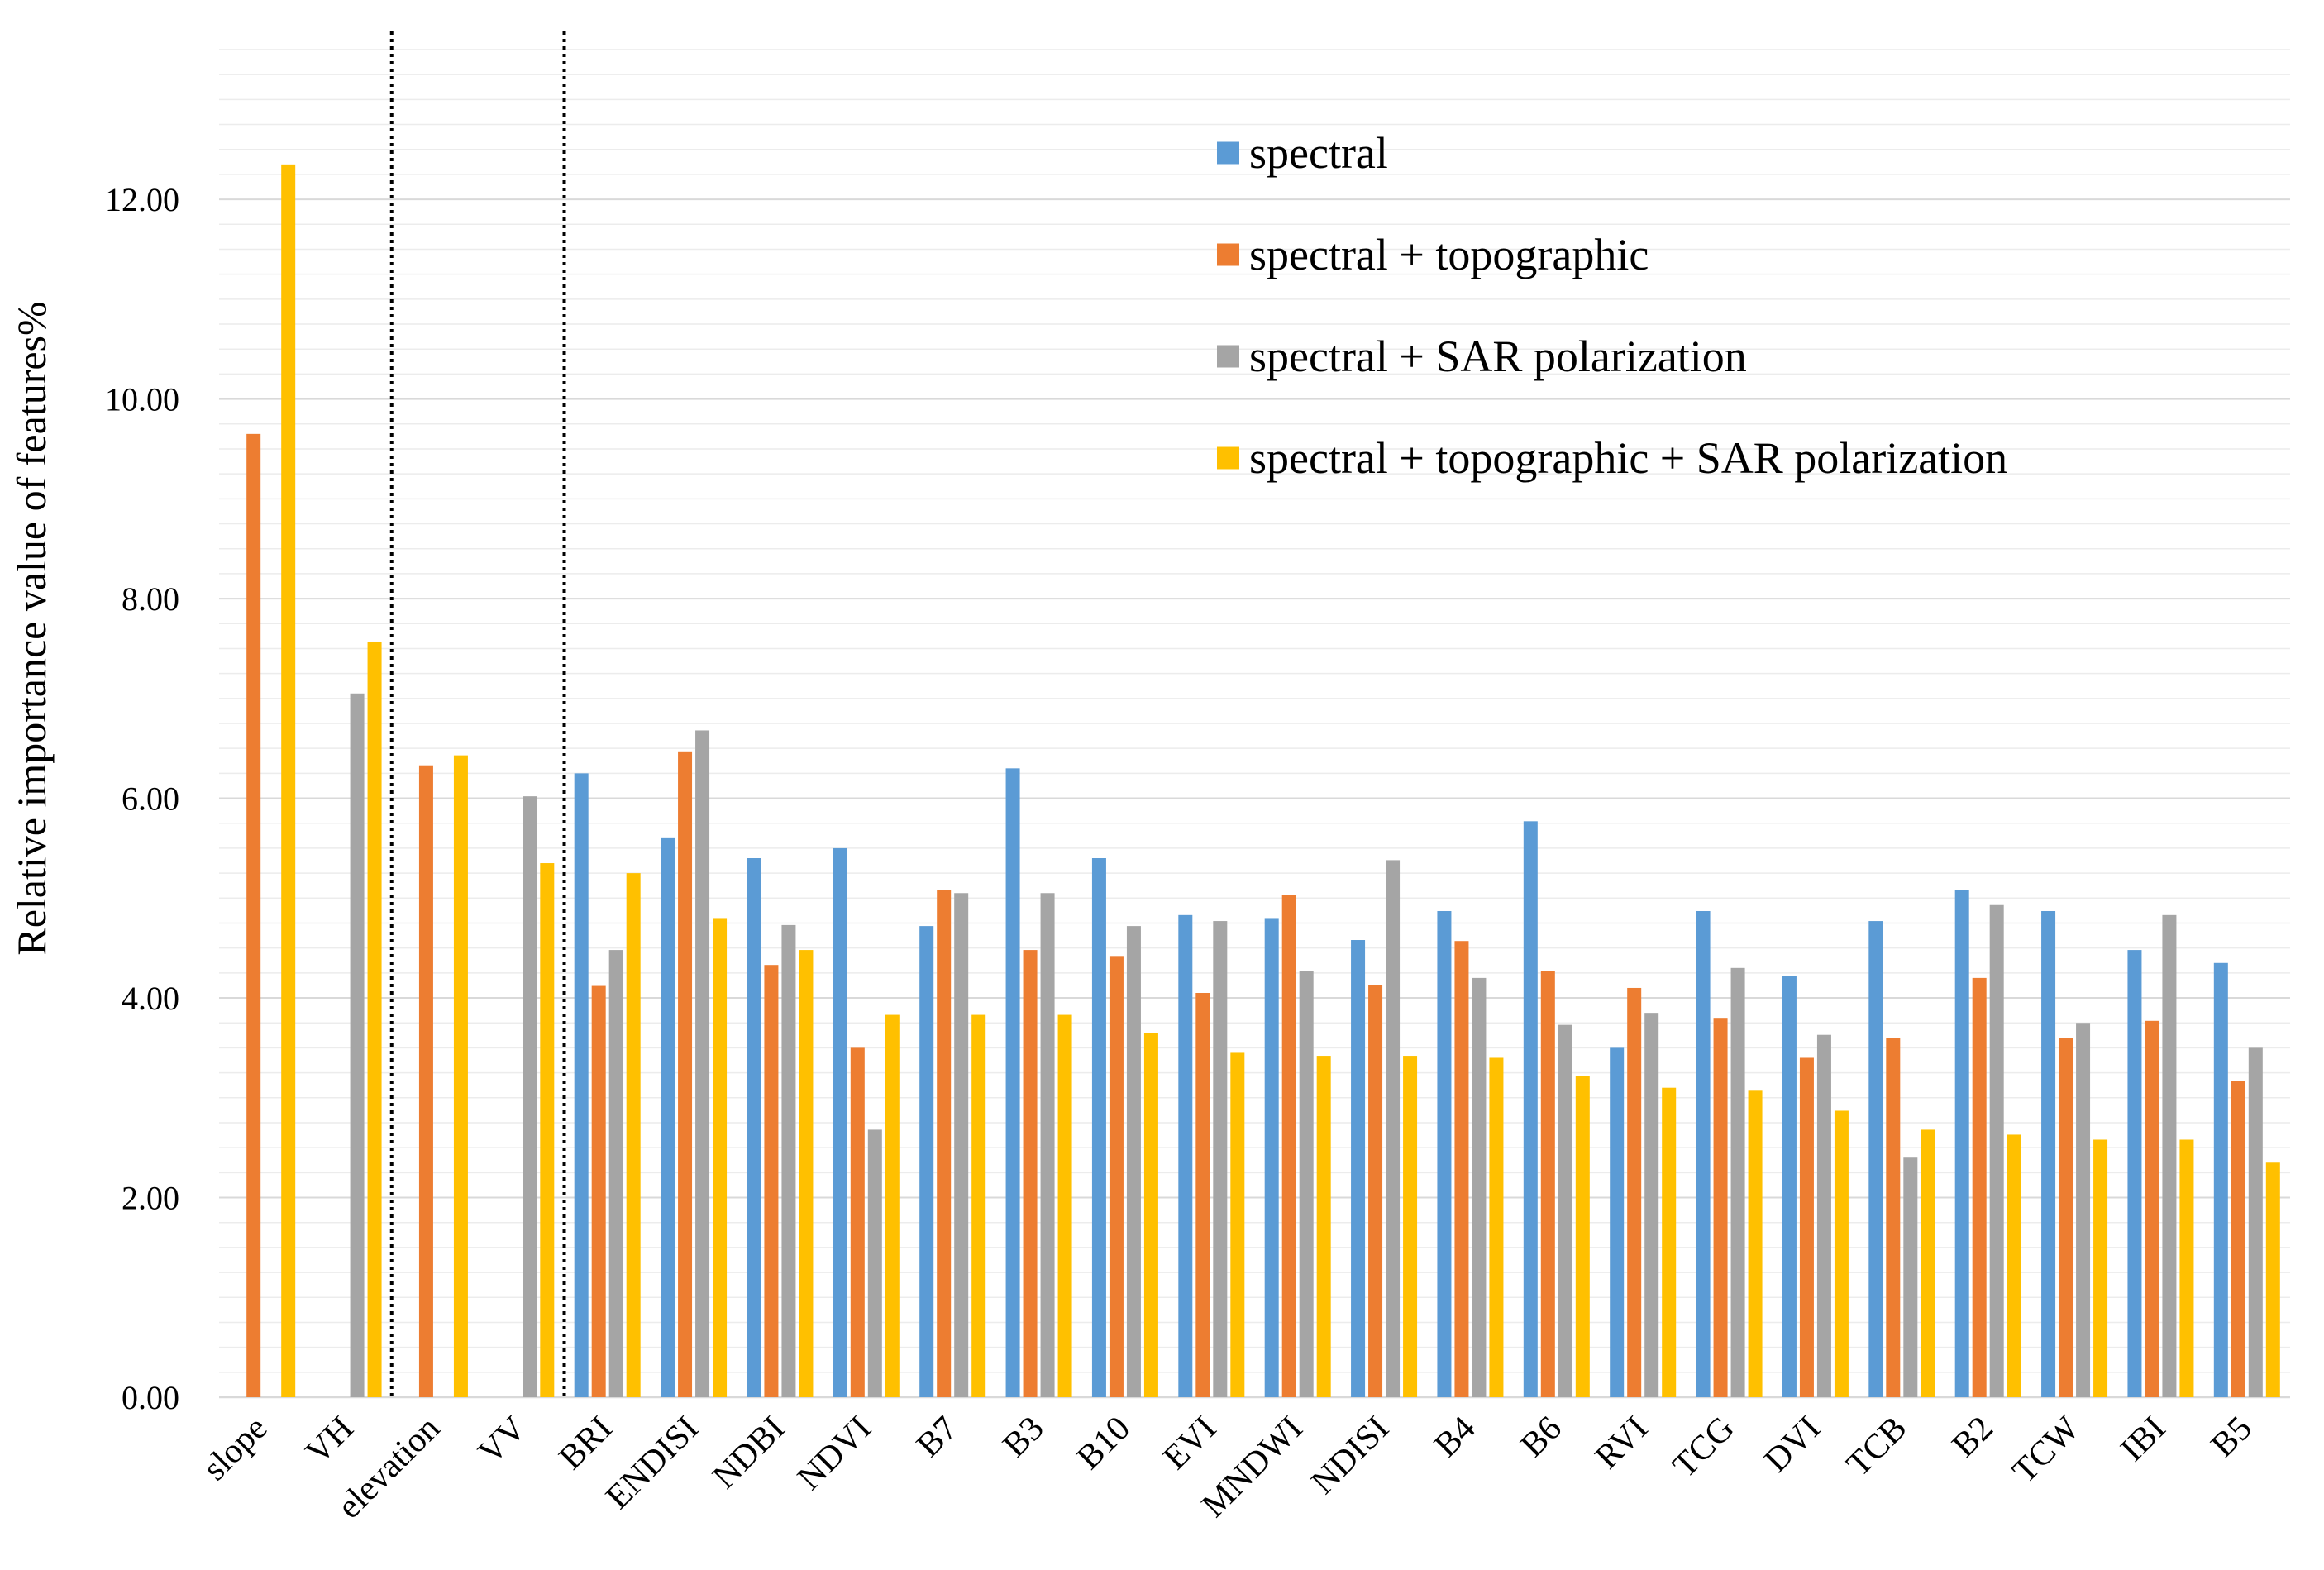  I want to click on group-separators, so click(477, 714).